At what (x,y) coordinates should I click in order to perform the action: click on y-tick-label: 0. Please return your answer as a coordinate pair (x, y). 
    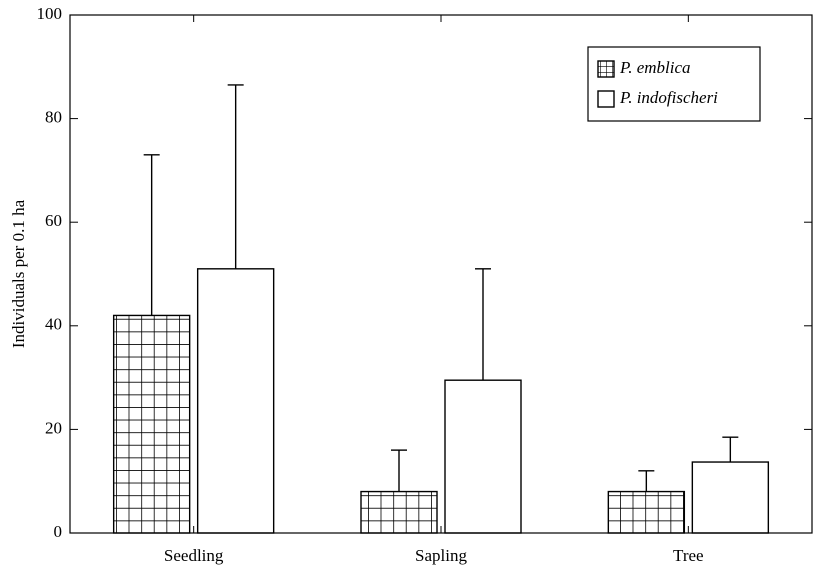
    Looking at the image, I should click on (58, 531).